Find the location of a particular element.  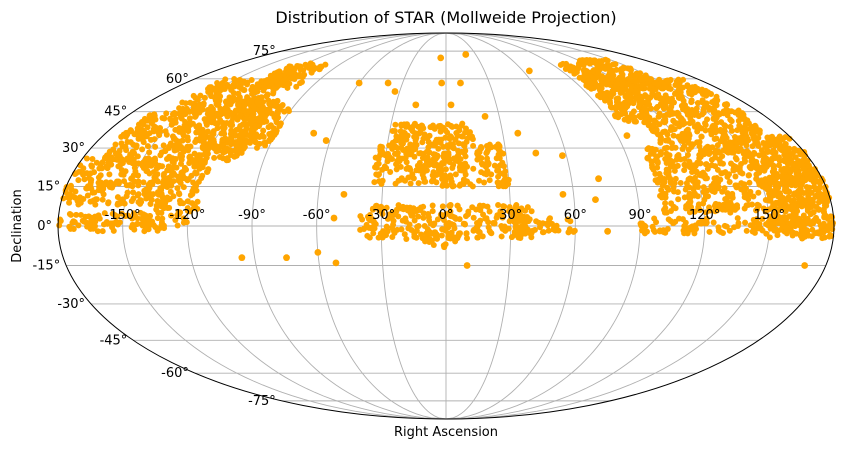

y-tick-label: -60° is located at coordinates (175, 373).